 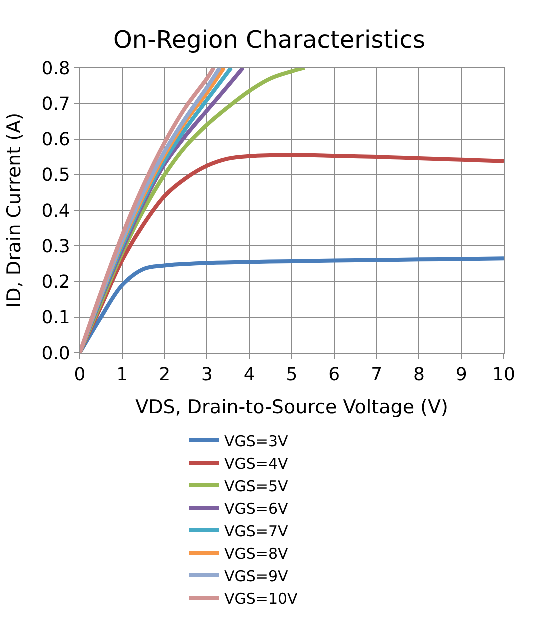 What do you see at coordinates (504, 375) in the screenshot?
I see `x-tick-label: 10` at bounding box center [504, 375].